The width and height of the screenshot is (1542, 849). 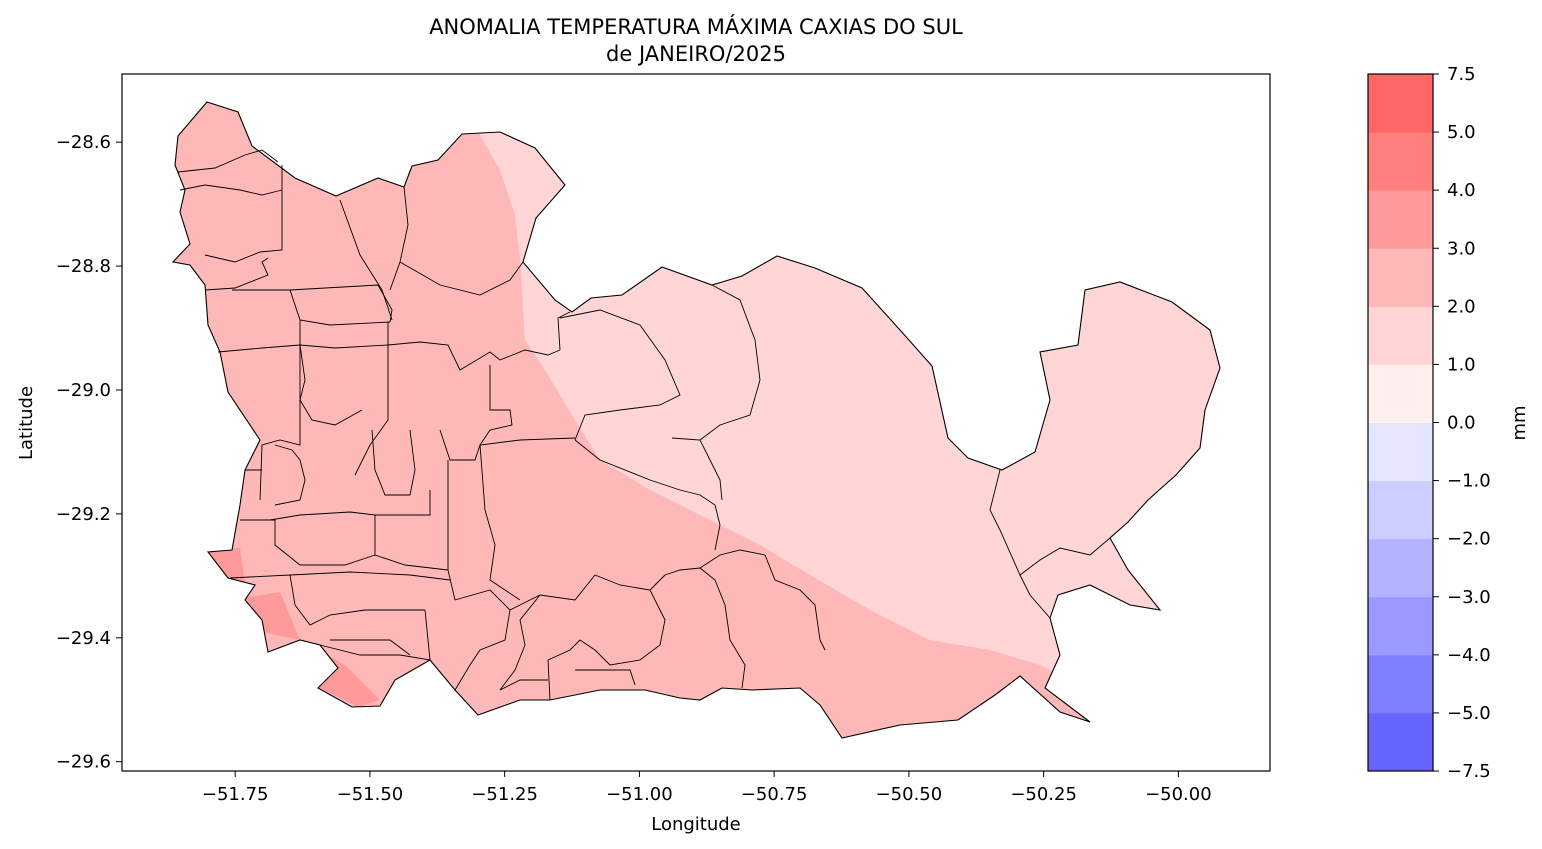 I want to click on colorbar-tick-label: −7.5, so click(x=1469, y=771).